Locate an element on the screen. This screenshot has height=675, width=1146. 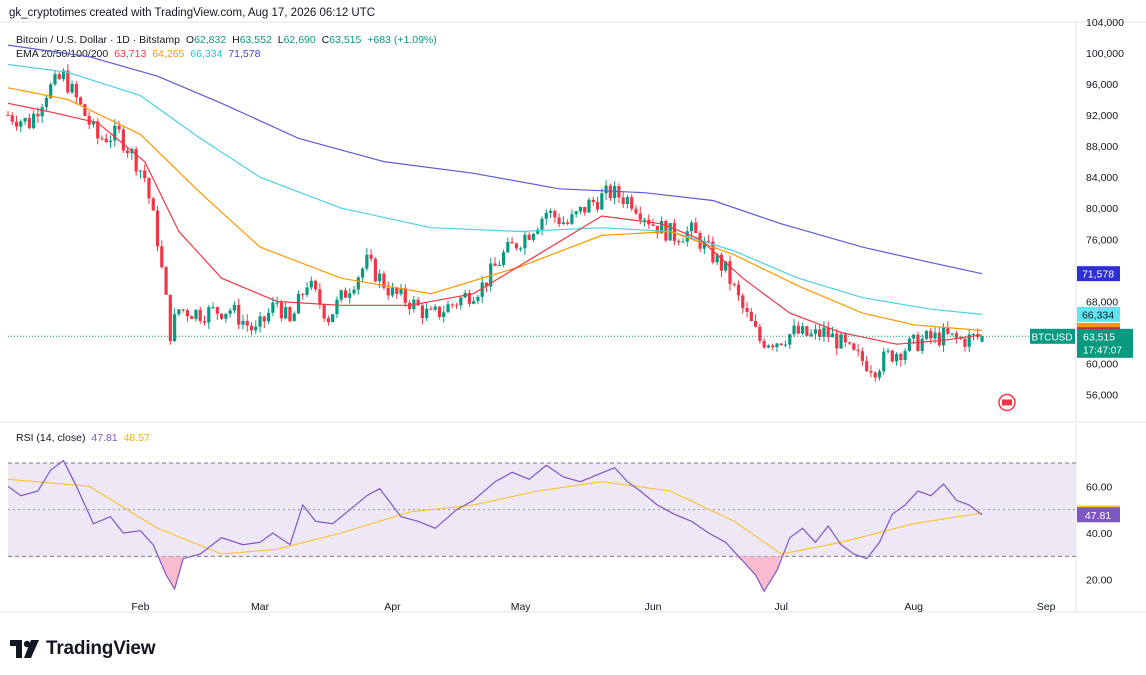
time-axis-tick-label: Sep is located at coordinates (1046, 607).